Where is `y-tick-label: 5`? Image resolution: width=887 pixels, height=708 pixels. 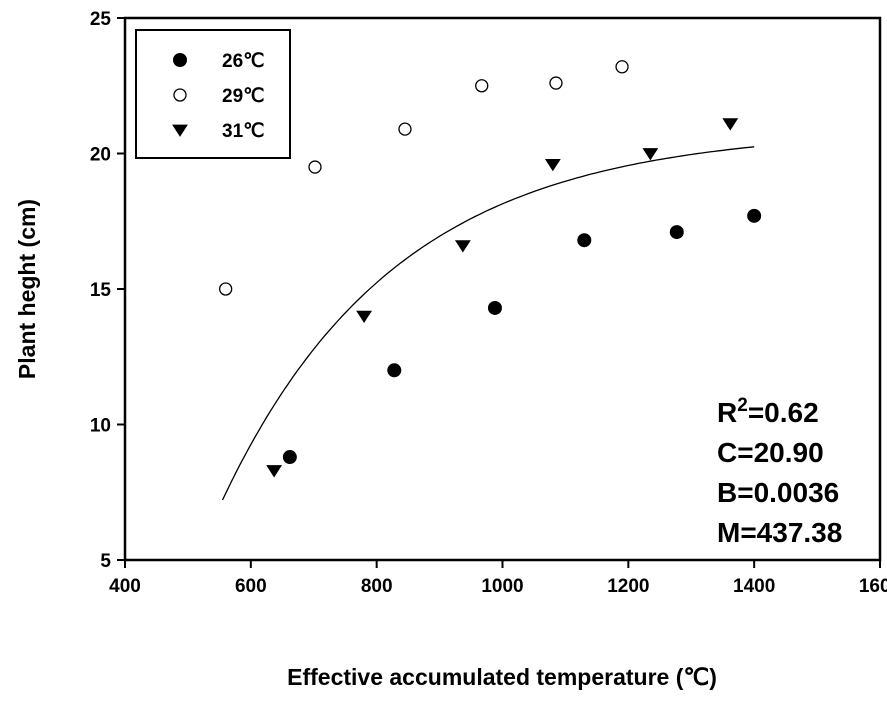
y-tick-label: 5 is located at coordinates (105, 561).